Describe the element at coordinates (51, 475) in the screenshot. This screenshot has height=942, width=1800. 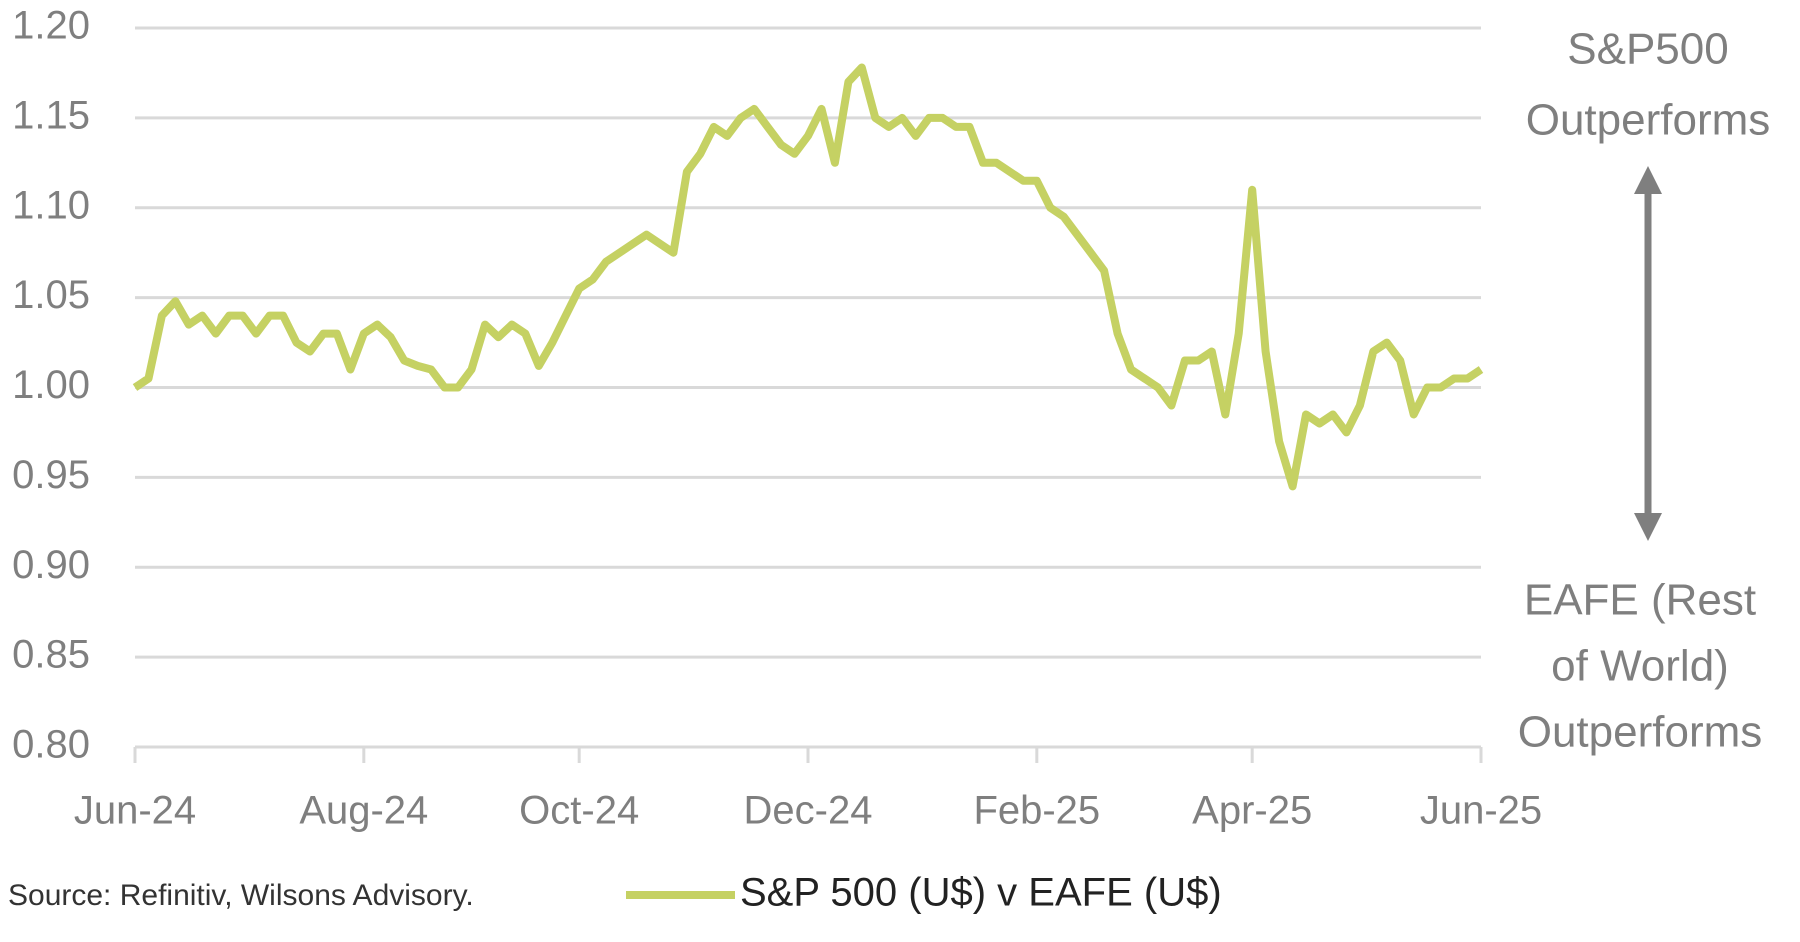
I see `y-tick-label: 0.95` at that location.